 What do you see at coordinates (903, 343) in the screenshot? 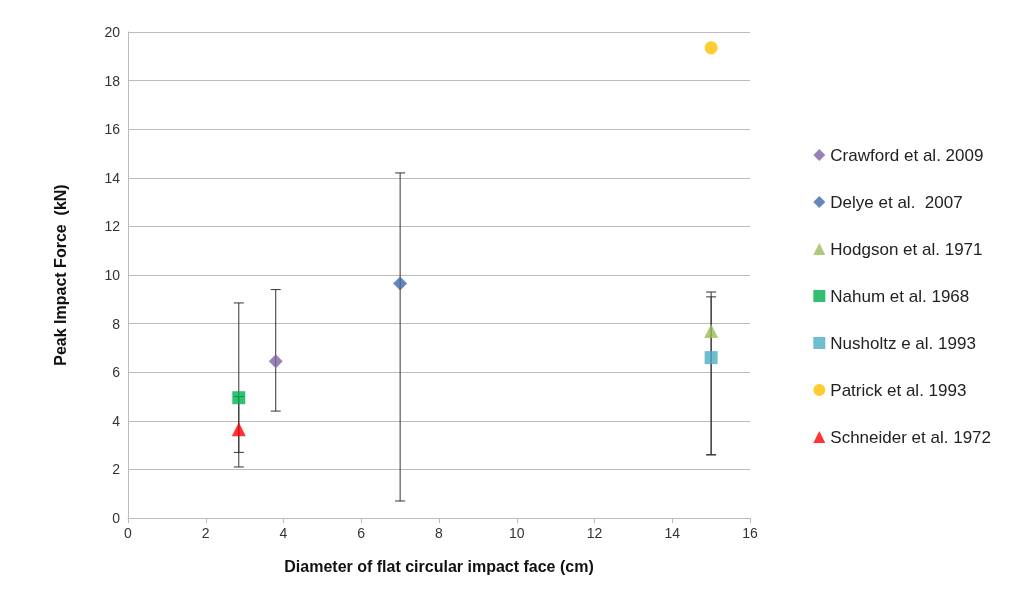
I see `legend-label: Nusholtz e al. 1993` at bounding box center [903, 343].